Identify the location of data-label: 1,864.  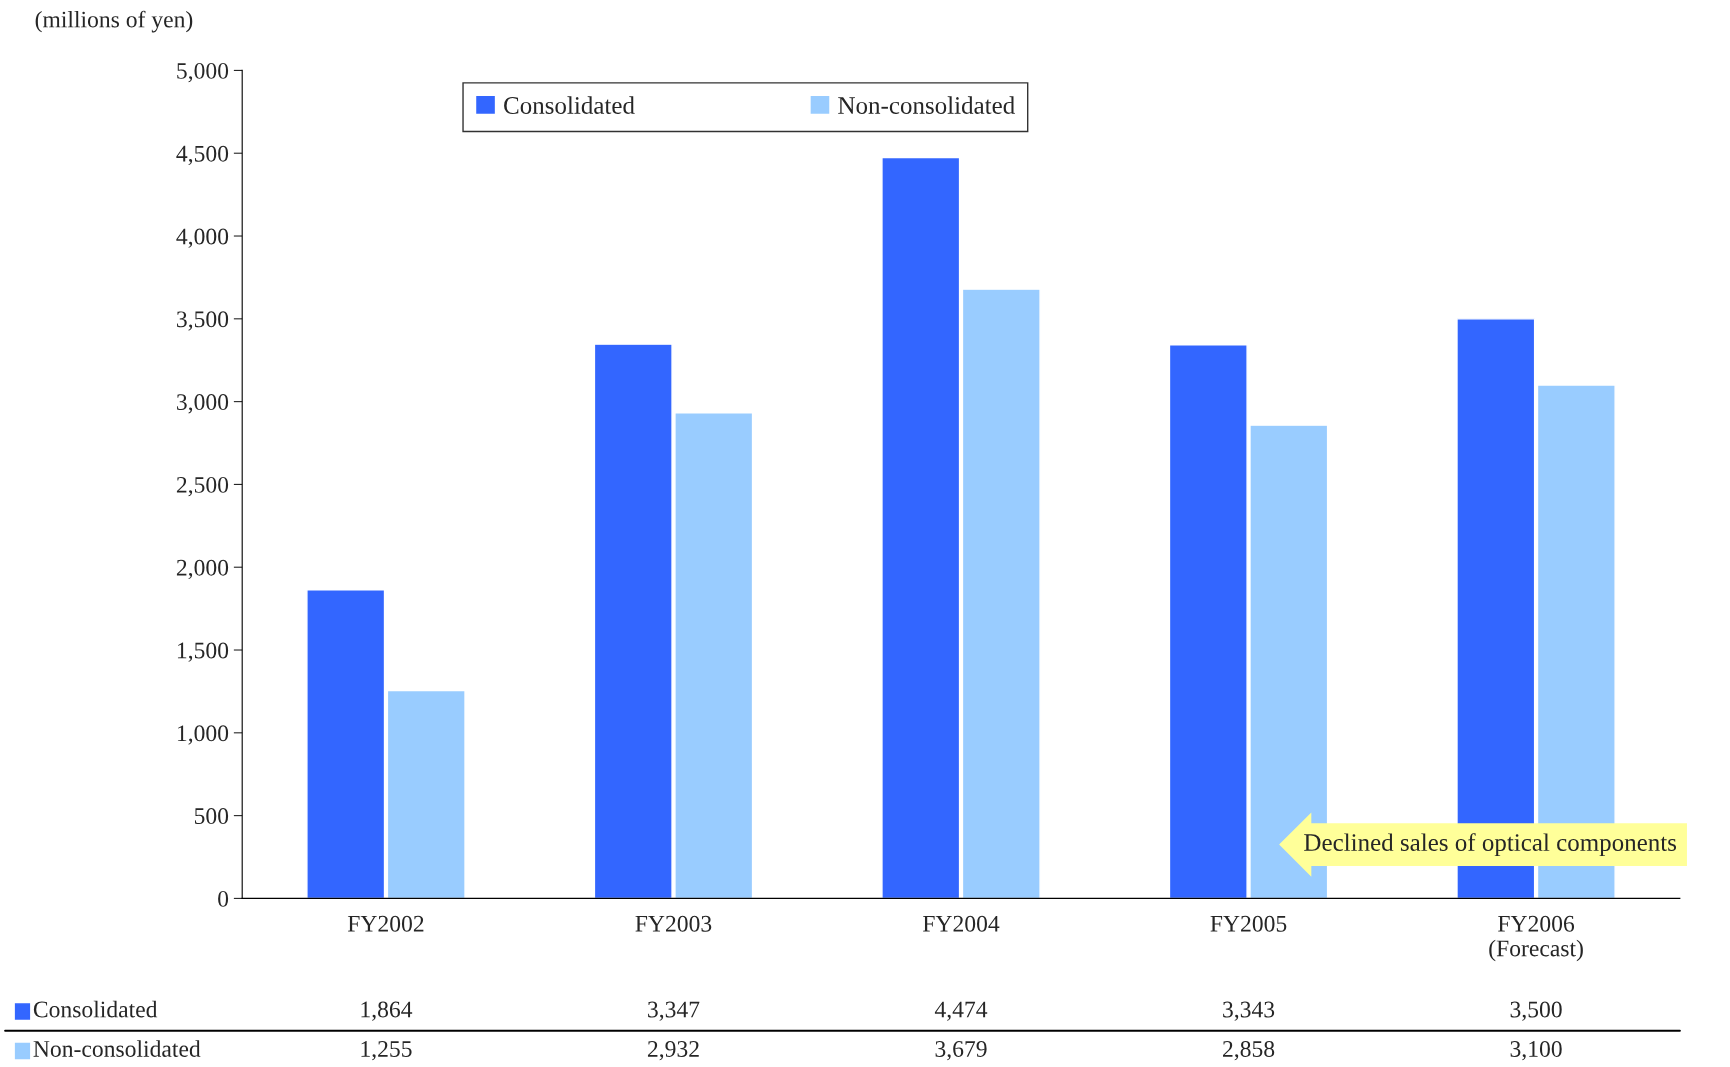
(387, 1011).